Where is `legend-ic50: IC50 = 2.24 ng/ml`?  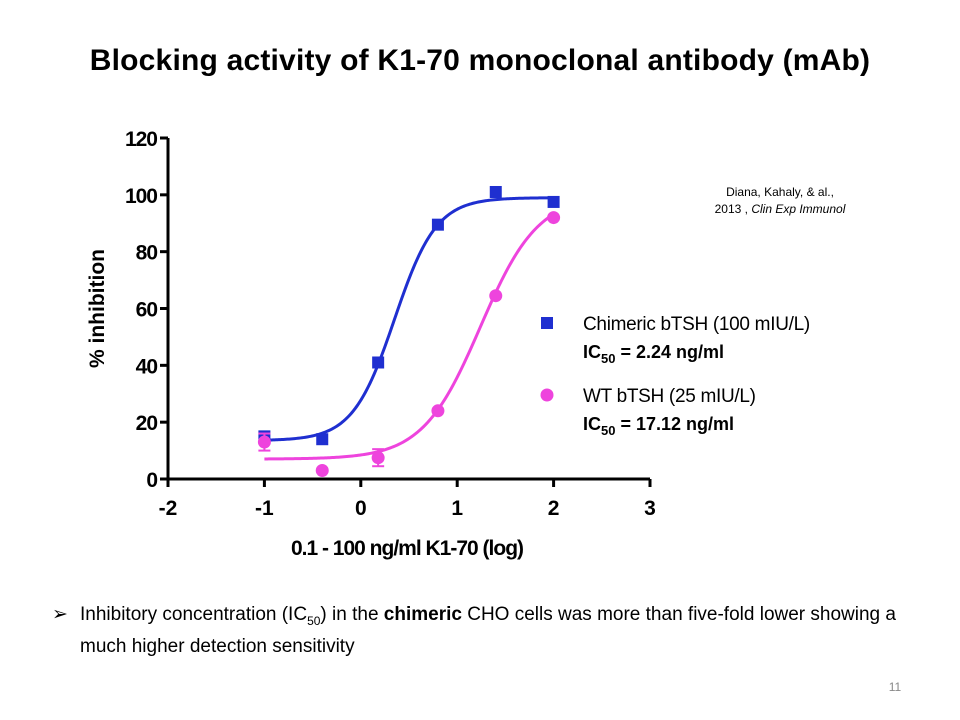
legend-ic50: IC50 = 2.24 ng/ml is located at coordinates (653, 354).